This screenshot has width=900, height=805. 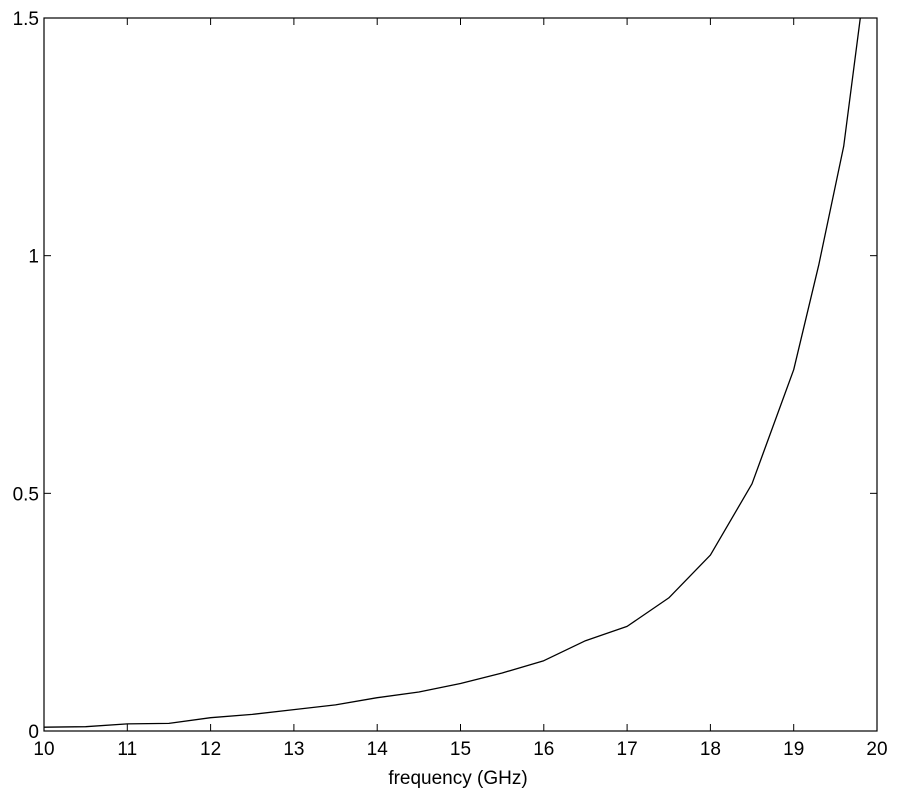 I want to click on x-tick-label-3: 13, so click(x=293, y=749).